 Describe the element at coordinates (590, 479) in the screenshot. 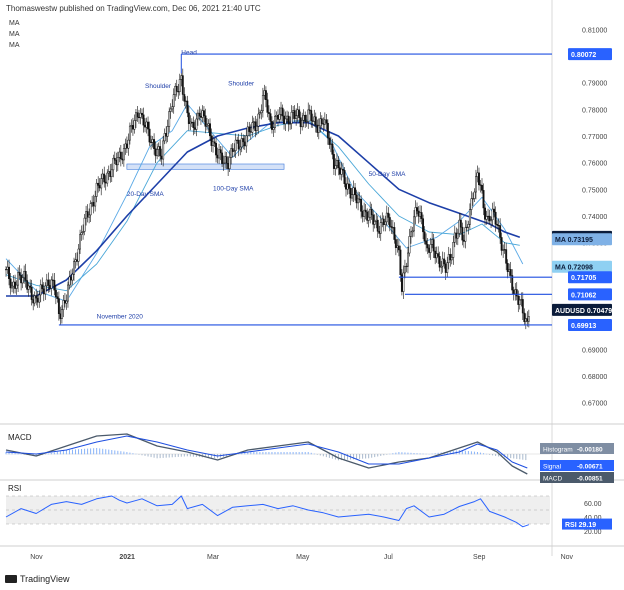

I see `macd-badge-value: -0.00851` at that location.